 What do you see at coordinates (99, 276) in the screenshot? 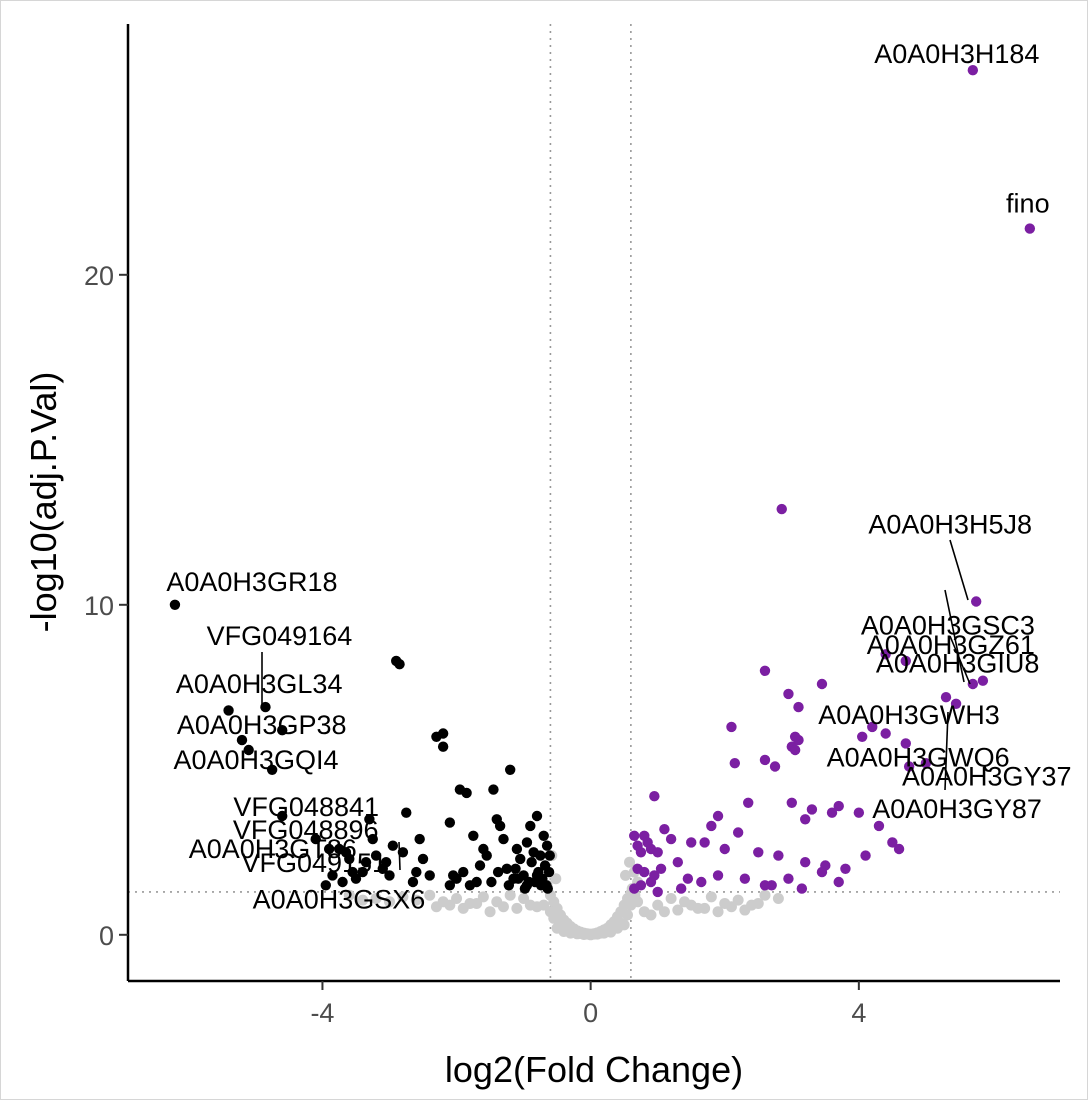
I see `y-tick-label: 20` at bounding box center [99, 276].